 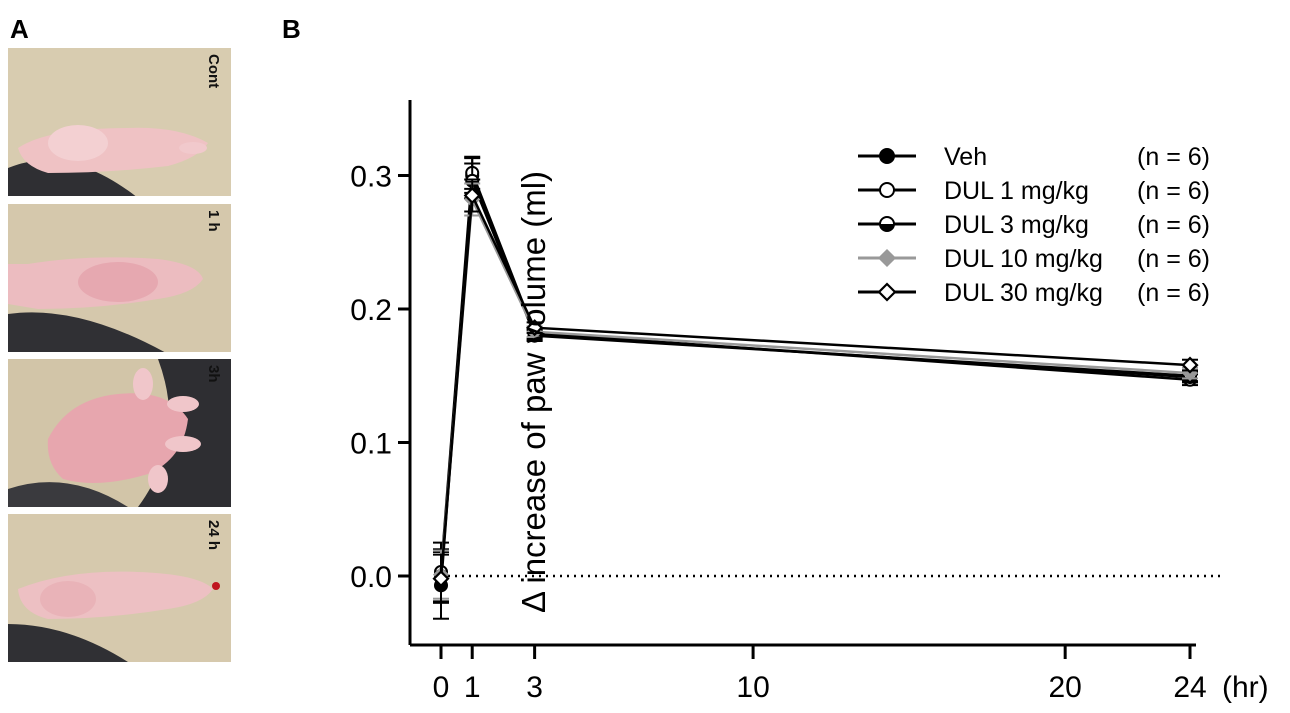 I want to click on legend-entry: DUL 10 mg/kg (n = 6), so click(x=1034, y=259).